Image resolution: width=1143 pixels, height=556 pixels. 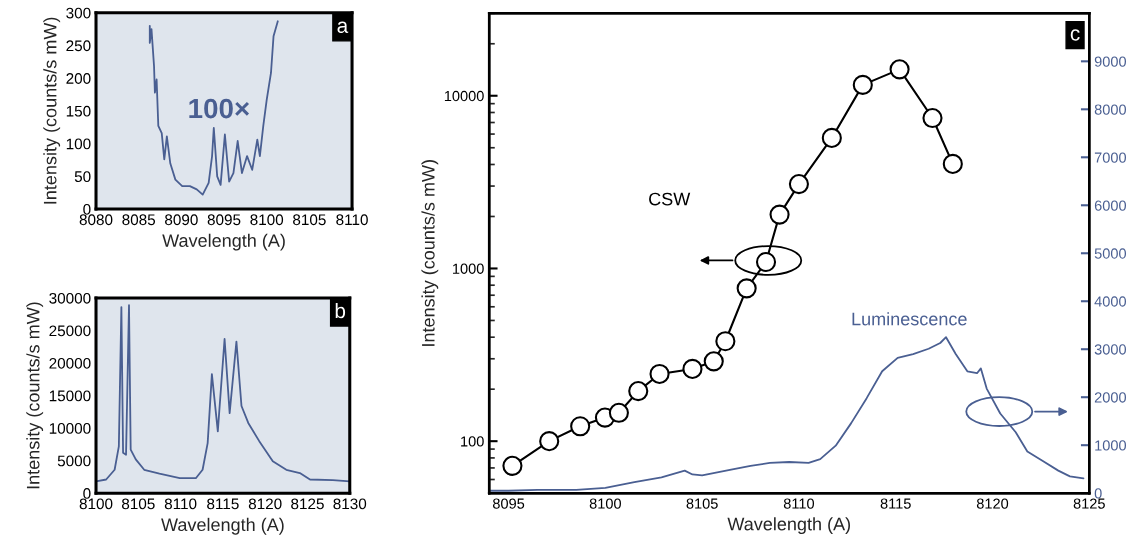 What do you see at coordinates (78, 46) in the screenshot?
I see `y-tick-label: 250` at bounding box center [78, 46].